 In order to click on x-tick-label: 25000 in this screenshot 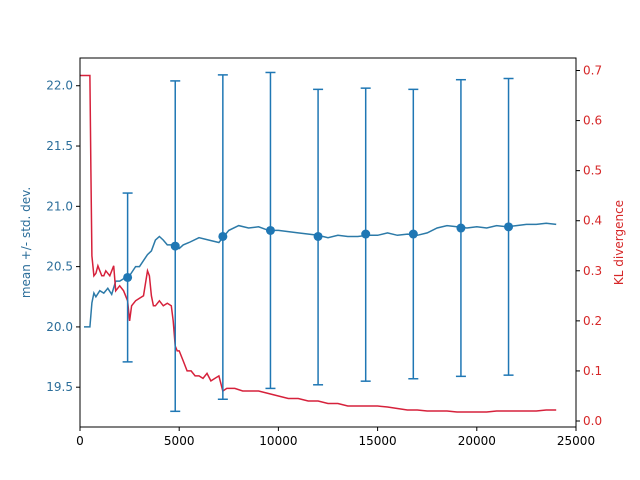, I will do `click(576, 441)`.